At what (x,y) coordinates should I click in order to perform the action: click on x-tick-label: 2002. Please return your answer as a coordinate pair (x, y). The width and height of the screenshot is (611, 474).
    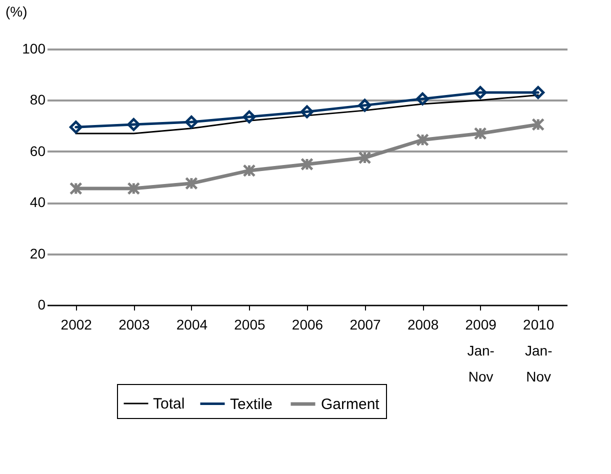
    Looking at the image, I should click on (76, 324).